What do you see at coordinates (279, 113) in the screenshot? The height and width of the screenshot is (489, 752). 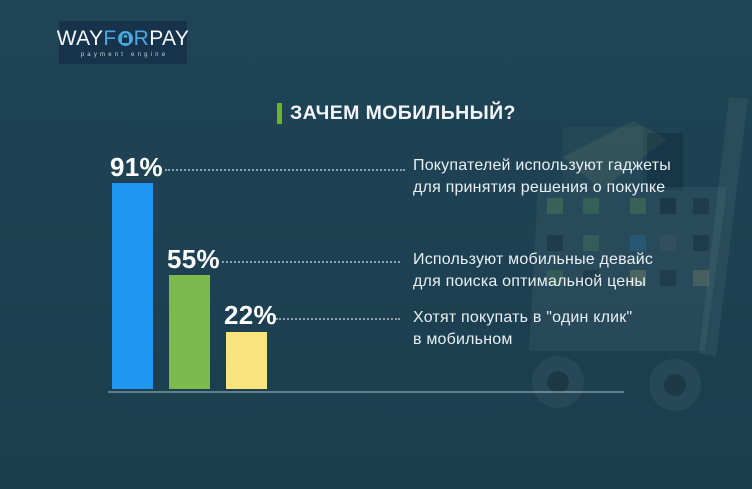 I see `title-accent-bar` at bounding box center [279, 113].